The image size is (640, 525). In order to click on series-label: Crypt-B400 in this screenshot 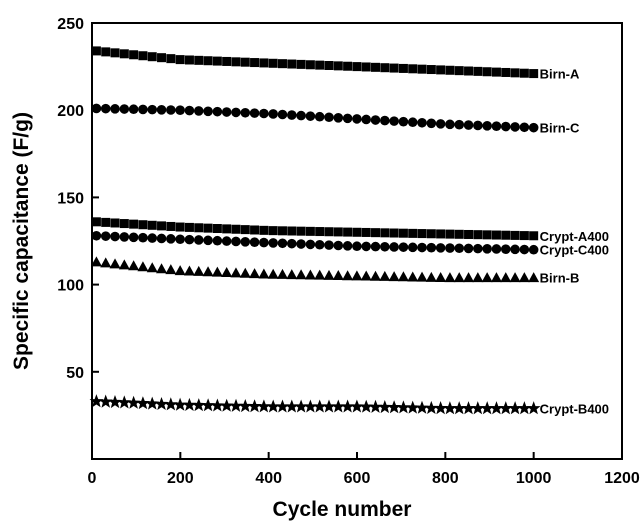, I will do `click(574, 408)`.